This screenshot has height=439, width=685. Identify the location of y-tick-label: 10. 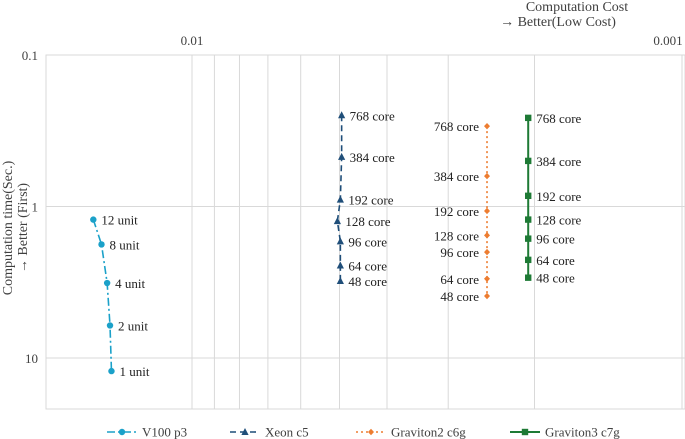
(31, 358).